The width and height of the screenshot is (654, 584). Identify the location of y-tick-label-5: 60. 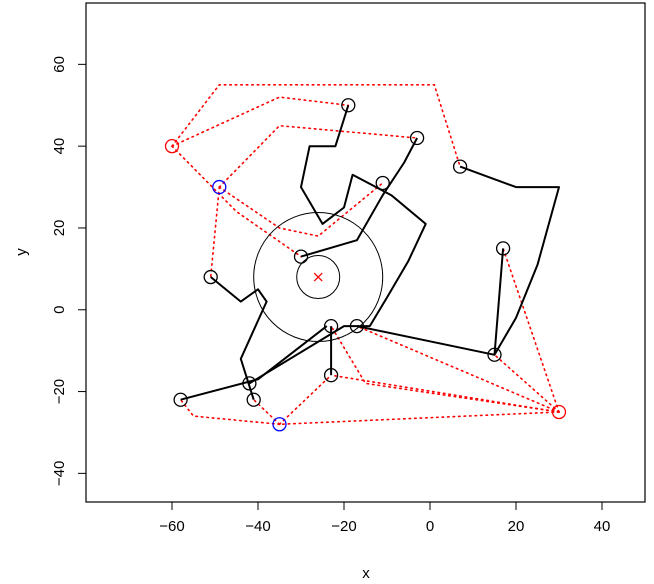
(59, 64).